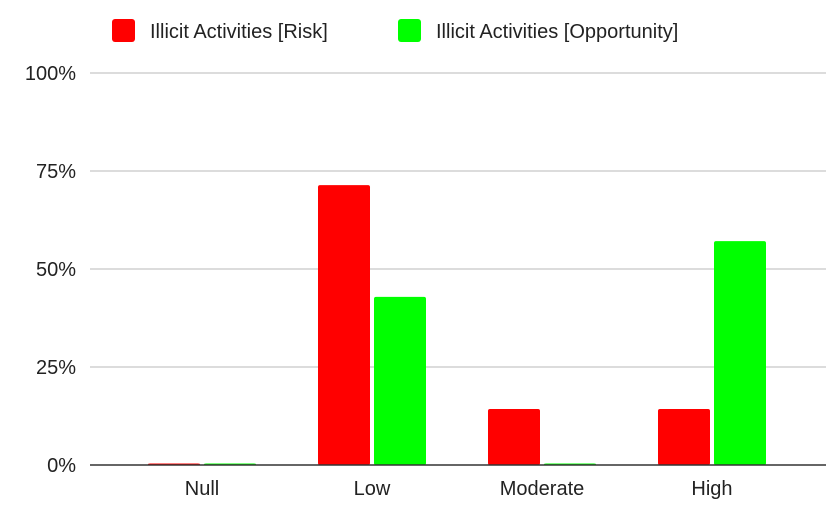  Describe the element at coordinates (61, 466) in the screenshot. I see `y-tick-label: 0%` at that location.